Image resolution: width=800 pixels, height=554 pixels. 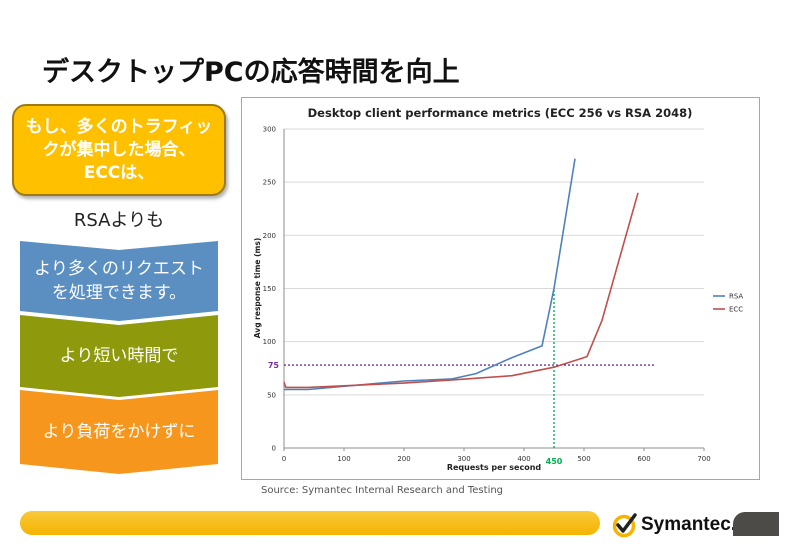 What do you see at coordinates (274, 449) in the screenshot?
I see `y-tick-label: 0` at bounding box center [274, 449].